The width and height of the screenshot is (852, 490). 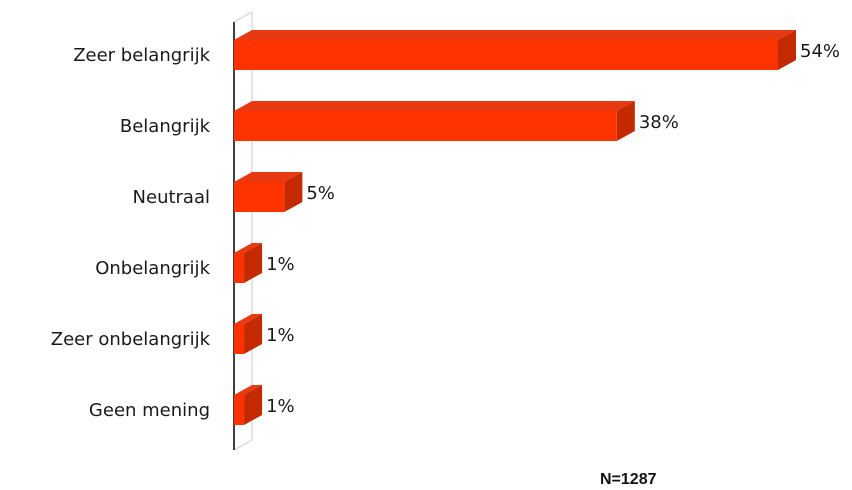 I want to click on axis-top-edge, so click(x=243, y=17).